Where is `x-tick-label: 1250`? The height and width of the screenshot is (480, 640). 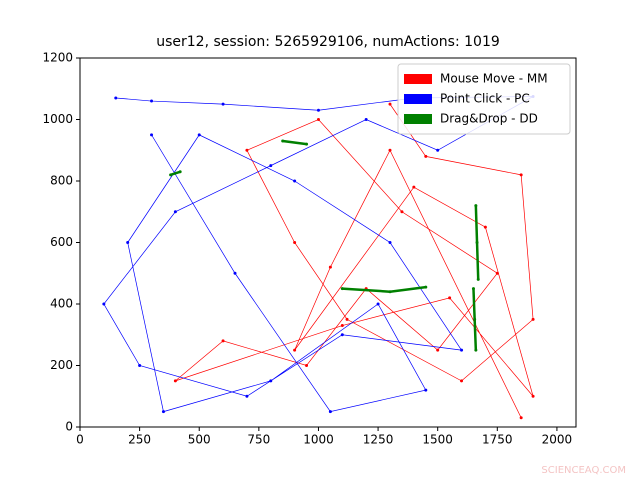
x-tick-label: 1250 is located at coordinates (378, 440).